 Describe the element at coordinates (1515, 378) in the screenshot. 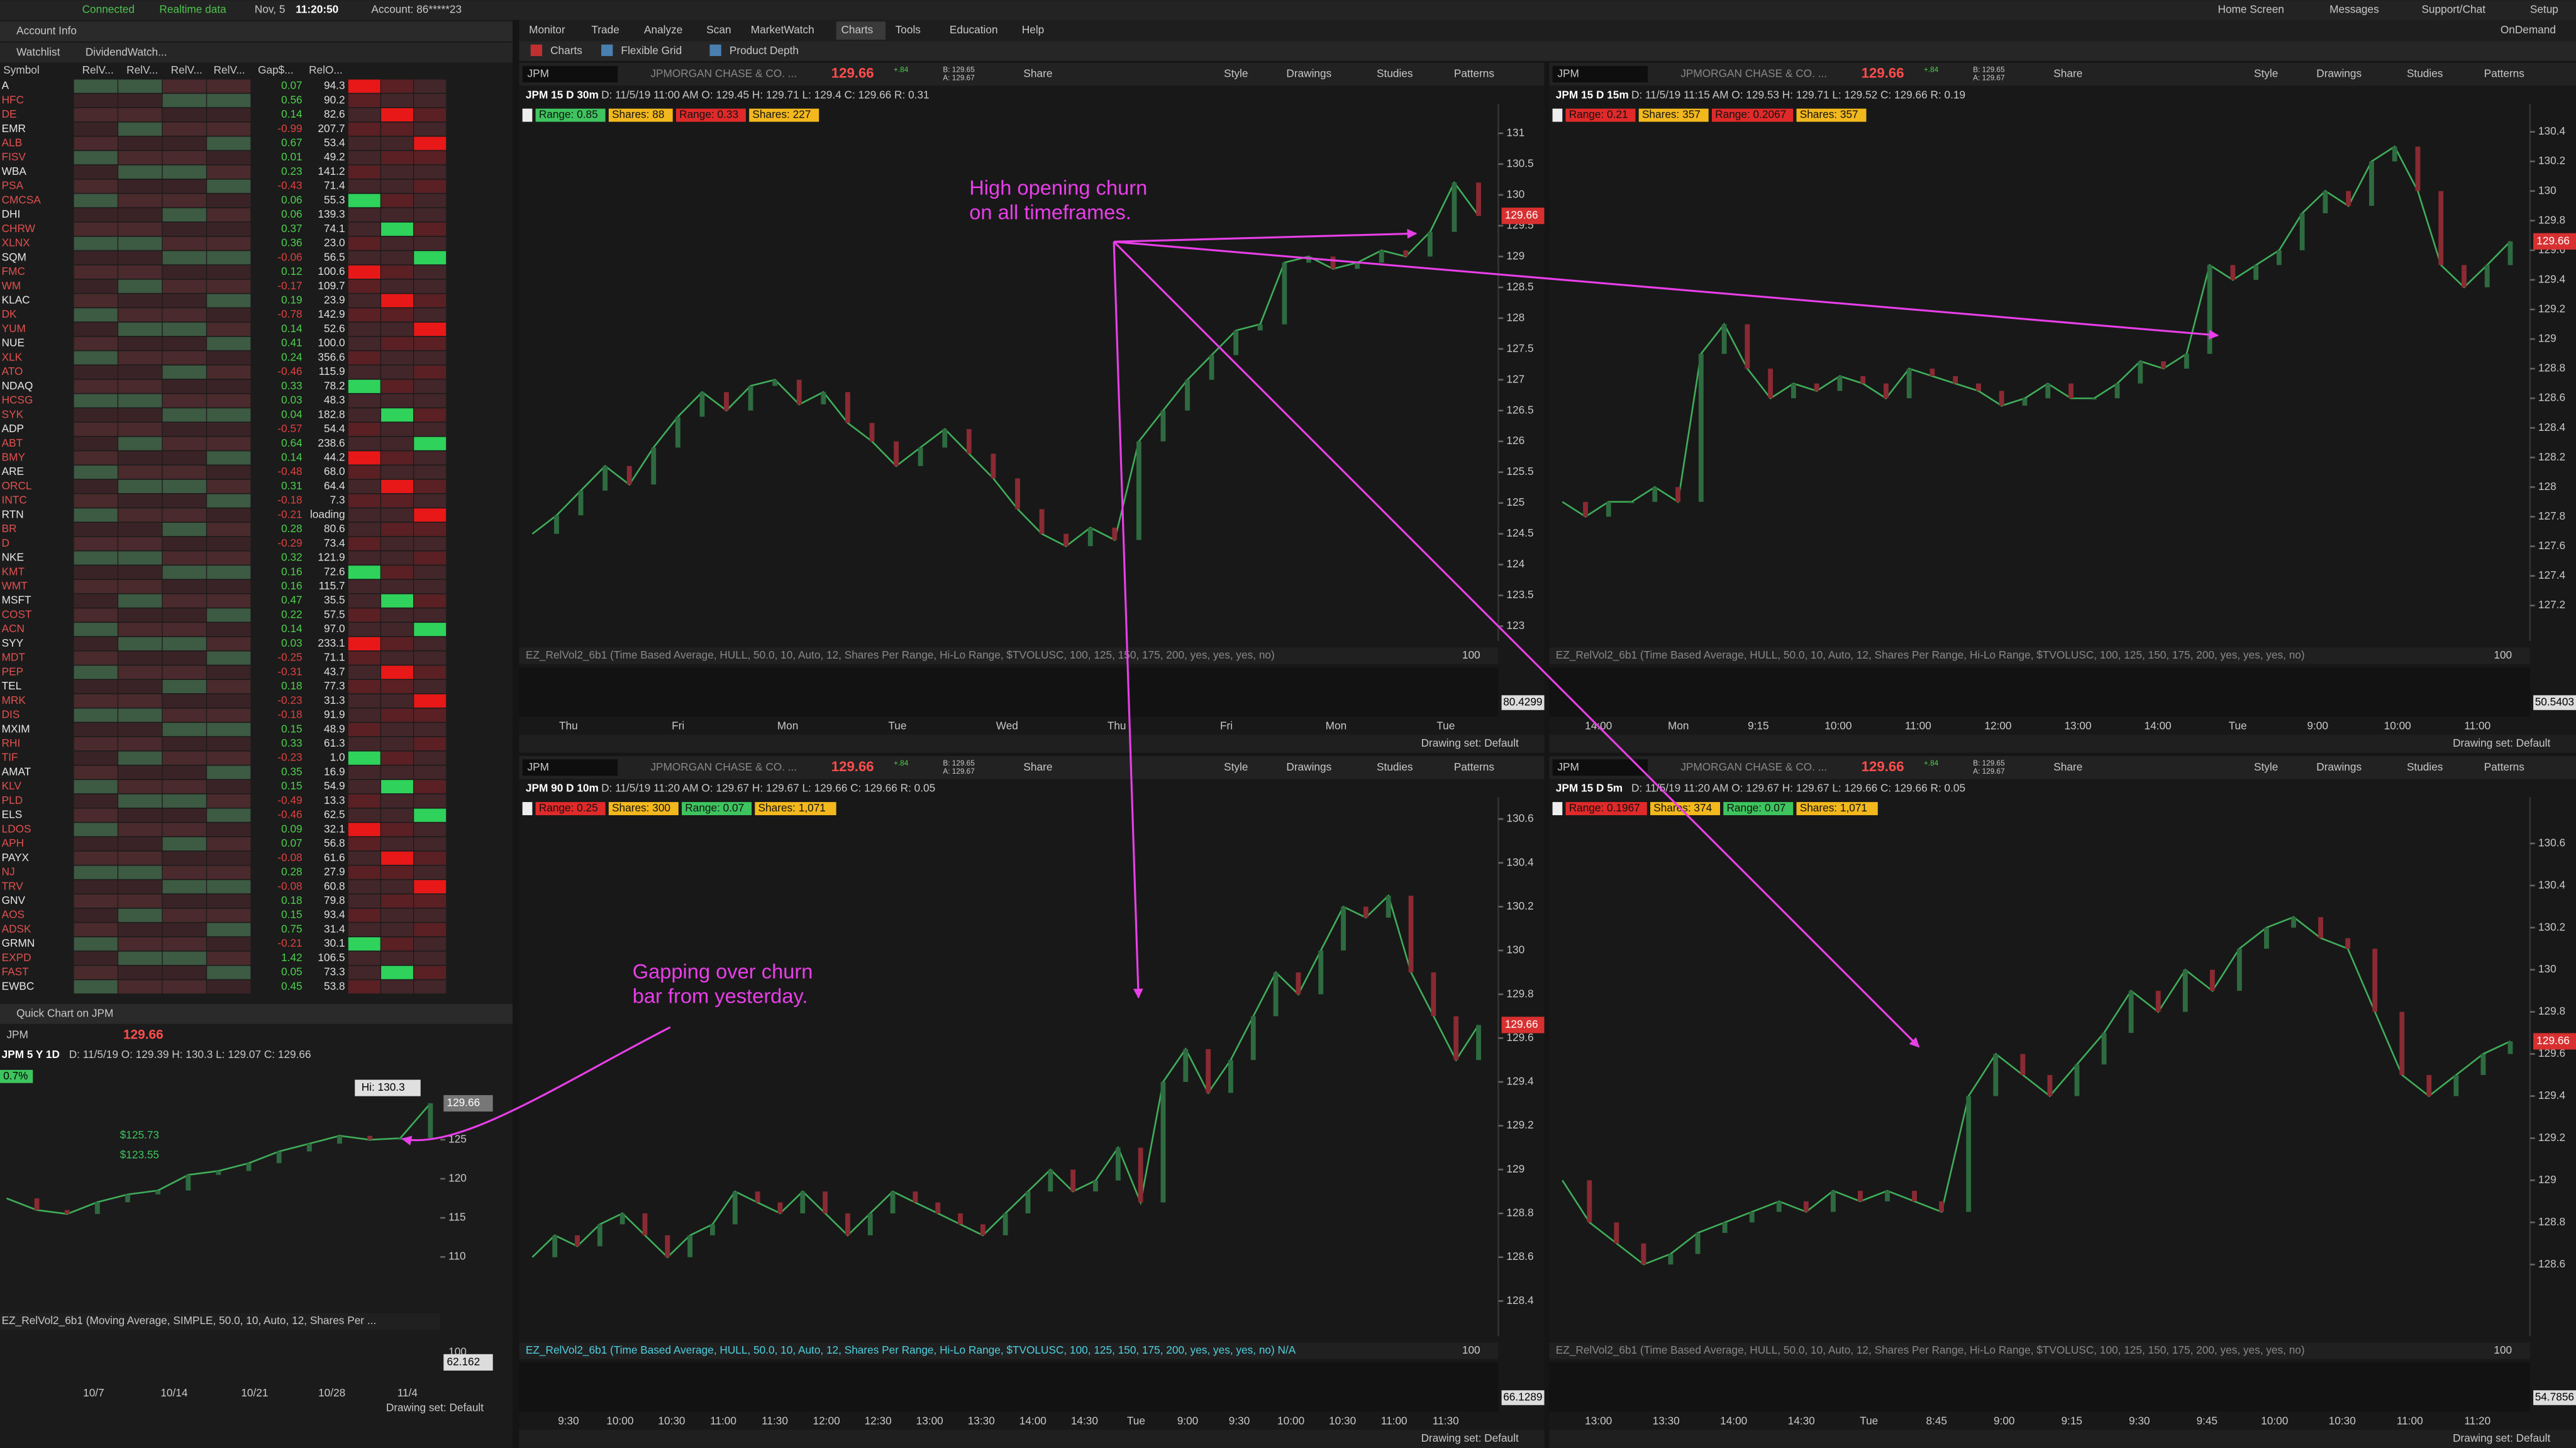

I see `y-tick-label: 127` at that location.